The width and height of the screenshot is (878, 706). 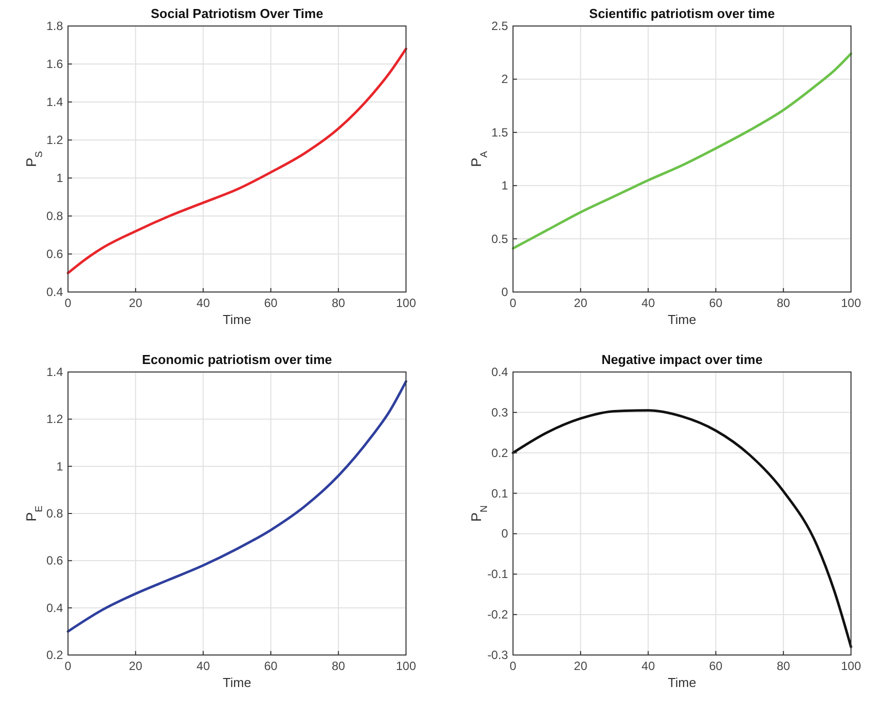 What do you see at coordinates (682, 359) in the screenshot?
I see `chart-title: Negative impact over time` at bounding box center [682, 359].